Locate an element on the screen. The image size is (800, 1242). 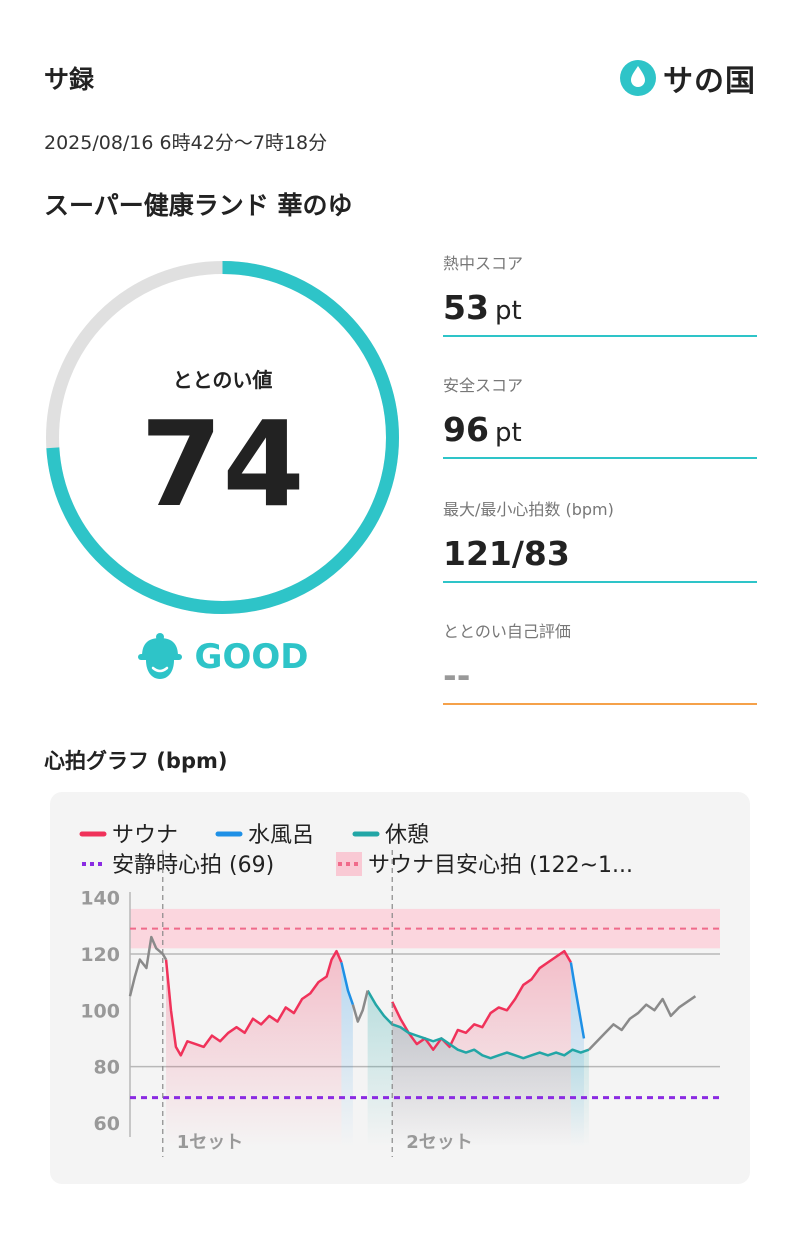
totonoi-score: 74 is located at coordinates (222, 464).